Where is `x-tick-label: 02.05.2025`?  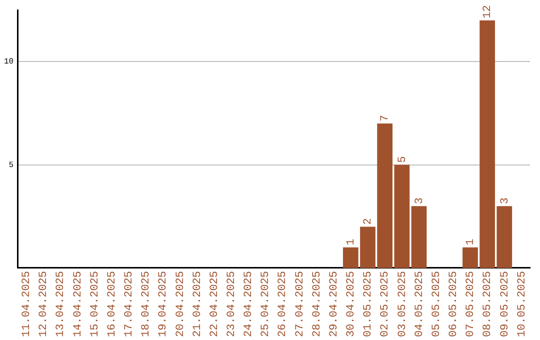 x-tick-label: 02.05.2025 is located at coordinates (386, 304).